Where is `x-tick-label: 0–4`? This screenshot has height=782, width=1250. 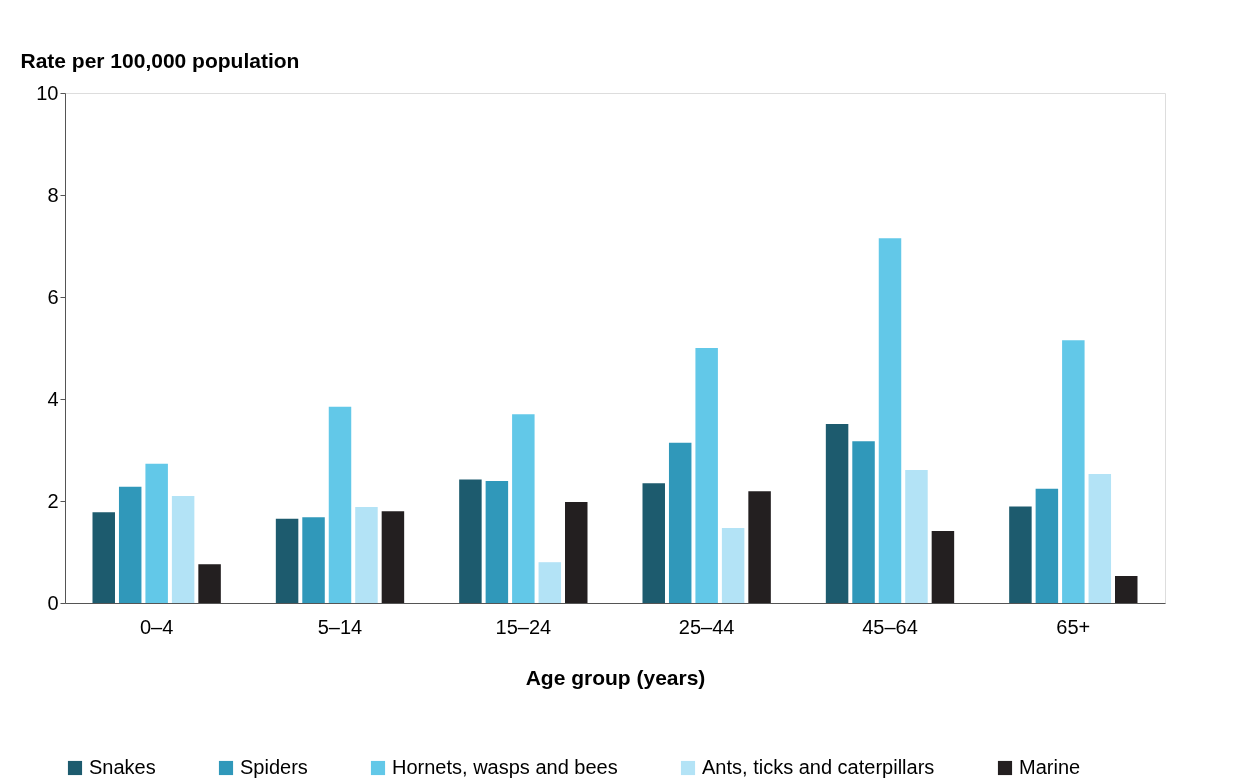
x-tick-label: 0–4 is located at coordinates (156, 626).